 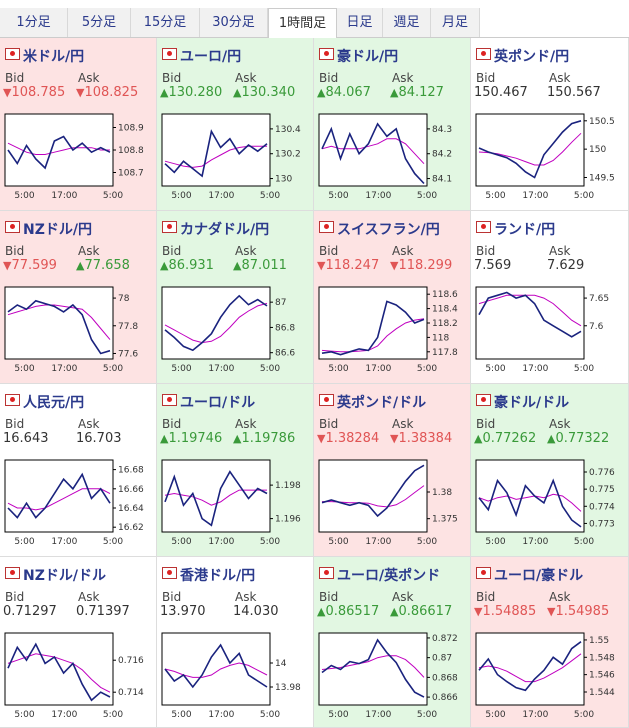 I want to click on pair-name: 香港ドル/円, so click(x=208, y=575).